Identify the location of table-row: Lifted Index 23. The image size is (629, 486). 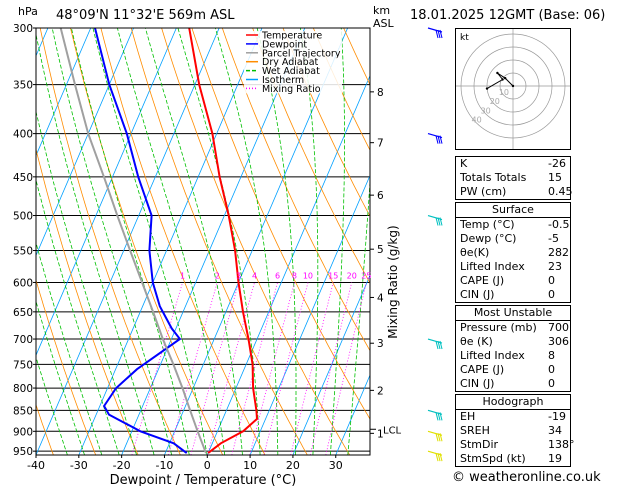
(513, 267).